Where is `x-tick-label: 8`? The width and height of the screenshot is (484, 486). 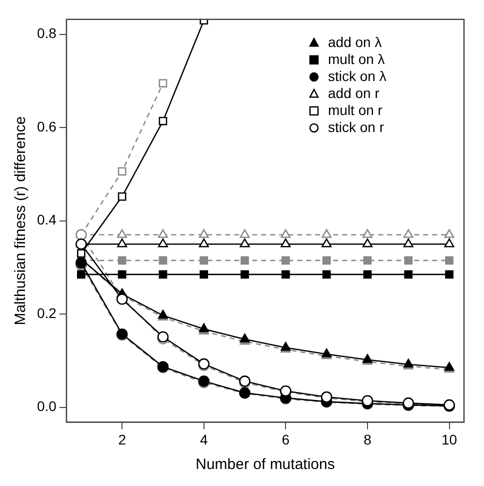 x-tick-label: 8 is located at coordinates (368, 439).